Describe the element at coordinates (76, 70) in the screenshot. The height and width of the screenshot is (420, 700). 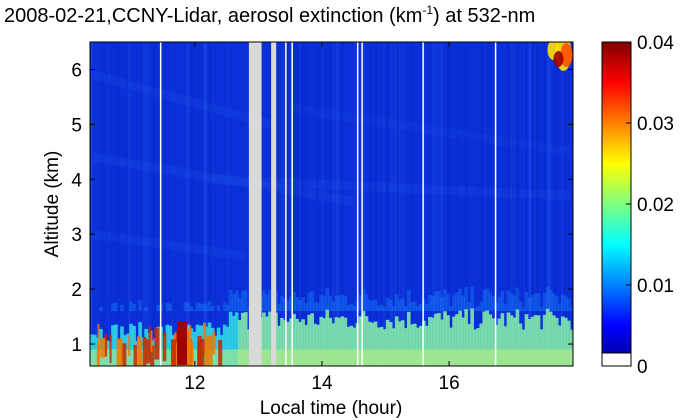
I see `y-tick-label: 6` at that location.